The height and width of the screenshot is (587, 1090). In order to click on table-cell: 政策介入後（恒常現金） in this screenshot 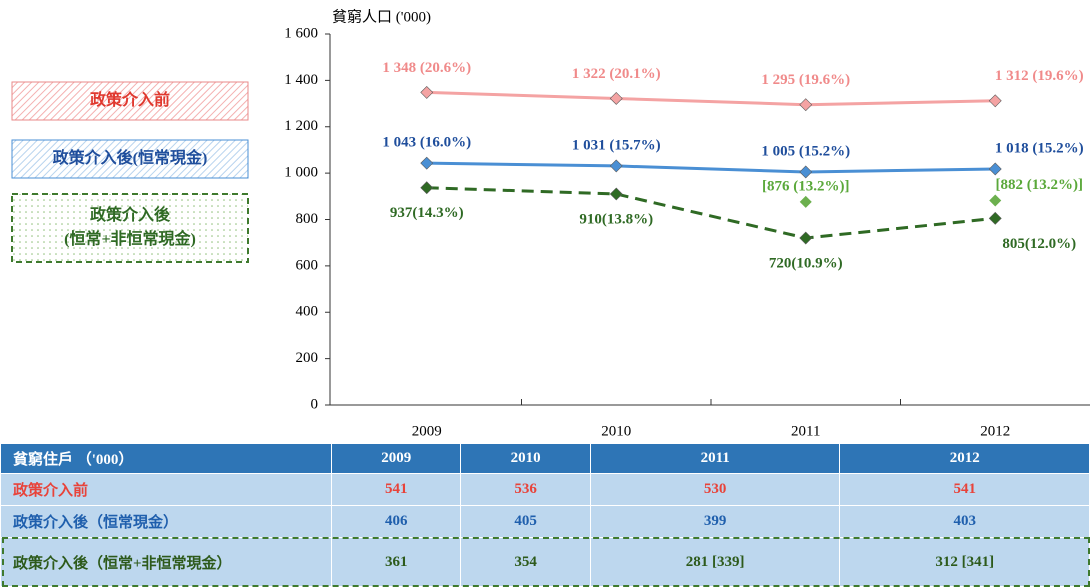, I will do `click(166, 521)`.